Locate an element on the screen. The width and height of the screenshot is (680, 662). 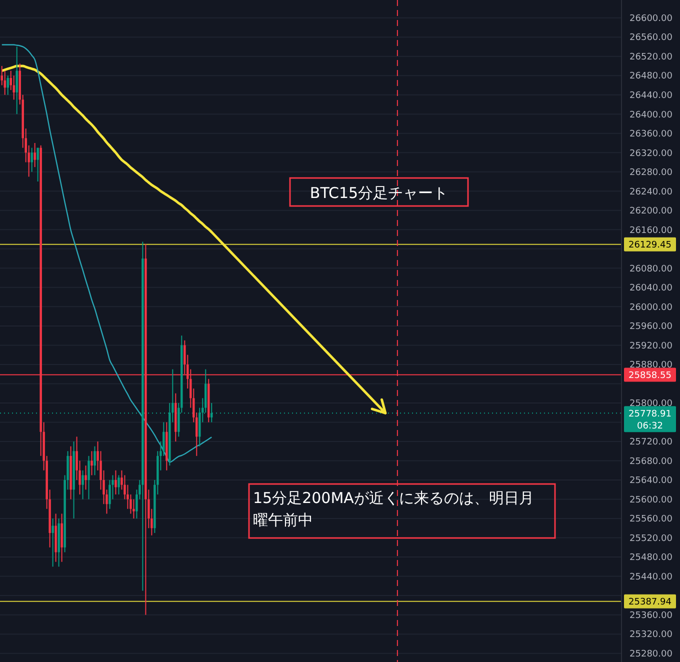
y-tick-label: 25600.00 is located at coordinates (651, 500).